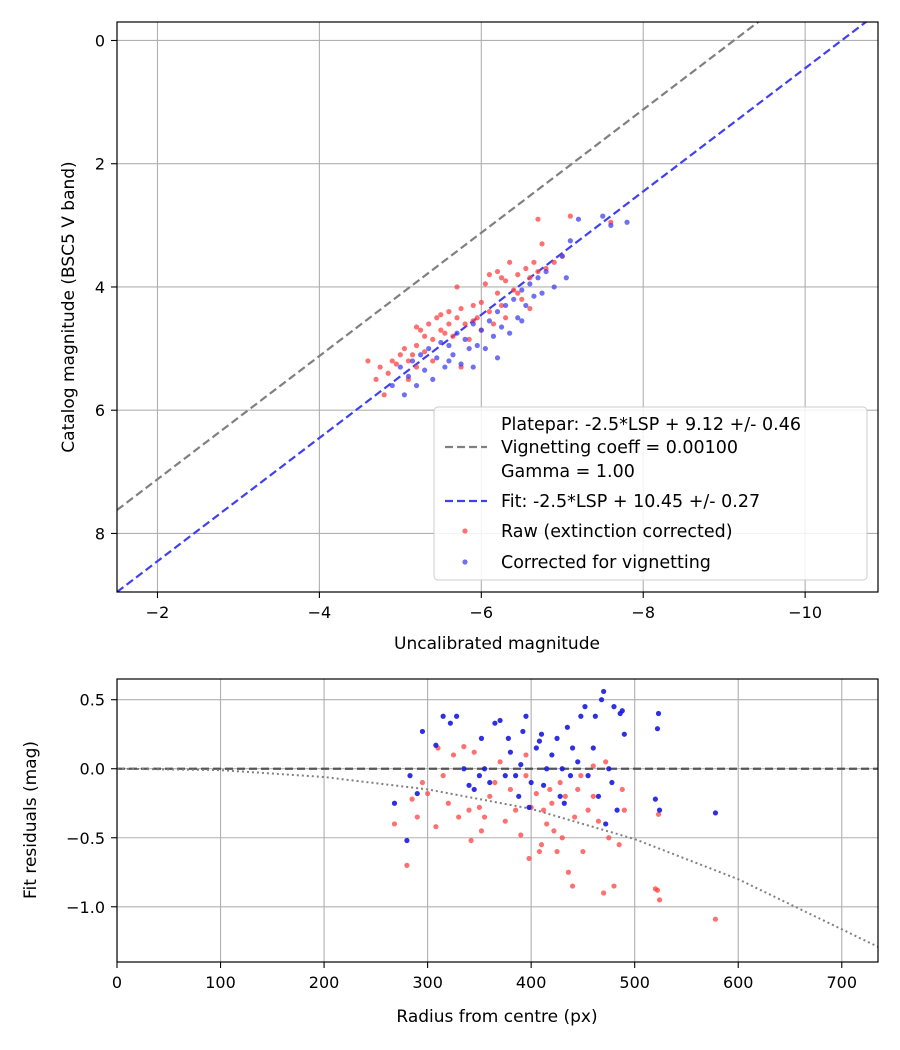  Describe the element at coordinates (31, 820) in the screenshot. I see `bottom-y-axis-label: Fit residuals (mag)` at that location.